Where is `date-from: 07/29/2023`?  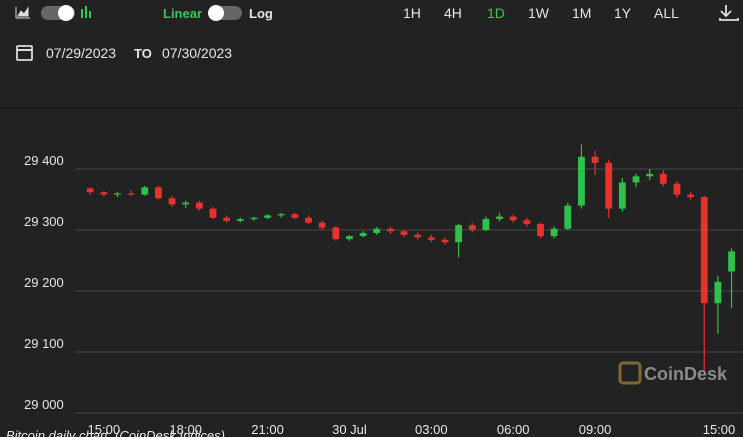 date-from: 07/29/2023 is located at coordinates (81, 53).